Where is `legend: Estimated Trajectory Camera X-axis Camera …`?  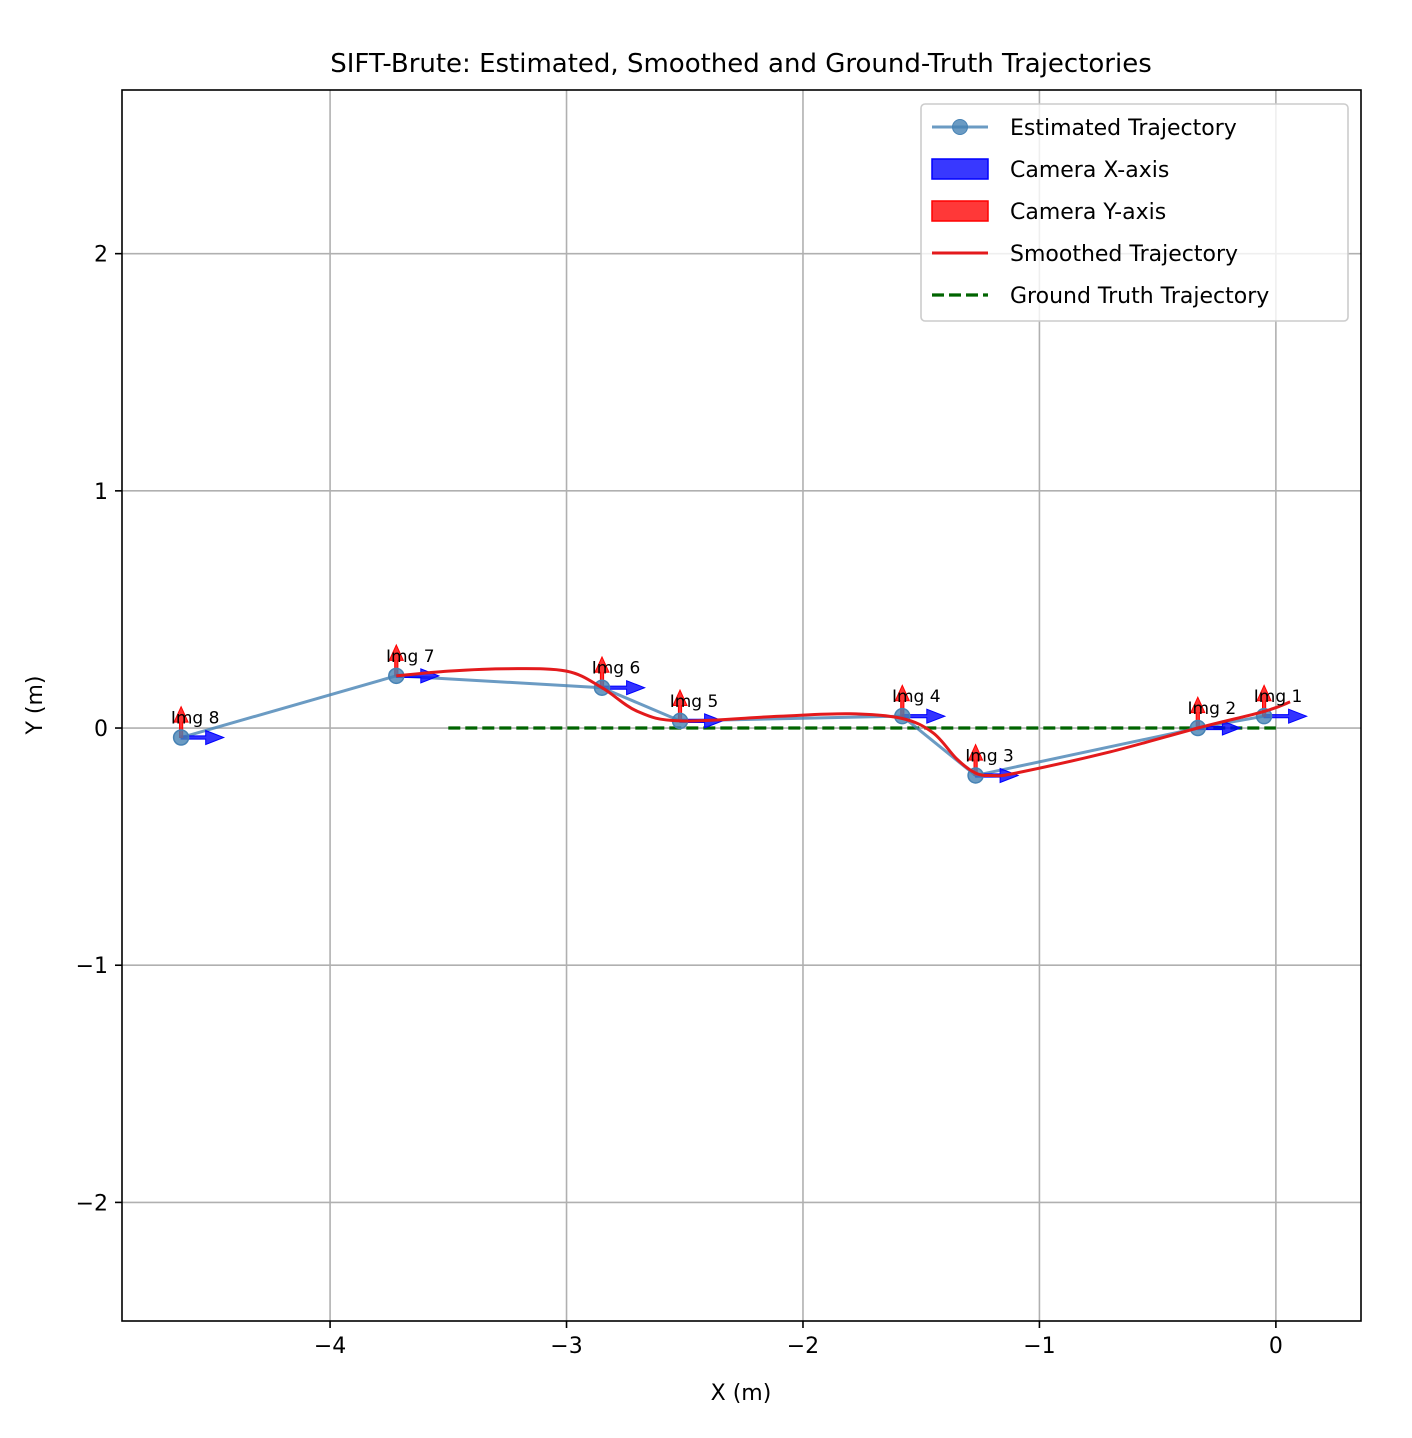
legend: Estimated Trajectory Camera X-axis Camera … is located at coordinates (1134, 212).